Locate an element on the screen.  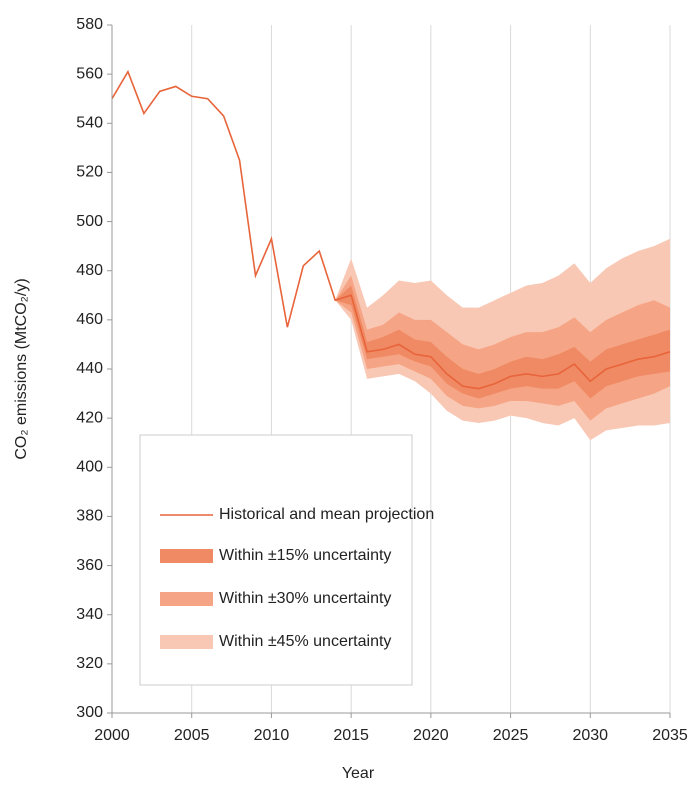
x-axis-label: Year is located at coordinates (358, 773).